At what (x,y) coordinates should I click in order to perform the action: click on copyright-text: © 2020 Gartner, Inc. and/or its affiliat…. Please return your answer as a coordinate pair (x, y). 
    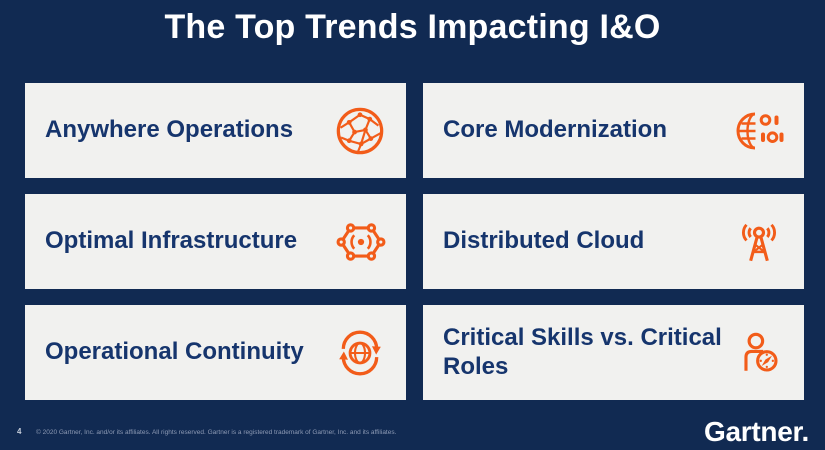
    Looking at the image, I should click on (216, 432).